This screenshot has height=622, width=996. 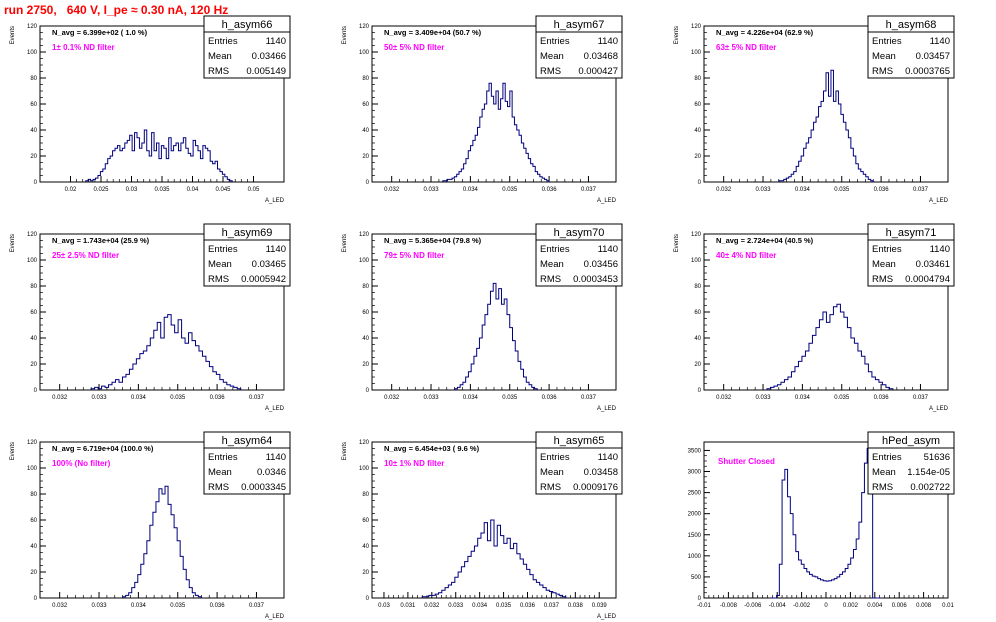 What do you see at coordinates (695, 557) in the screenshot?
I see `y-tick-label: 1000` at bounding box center [695, 557].